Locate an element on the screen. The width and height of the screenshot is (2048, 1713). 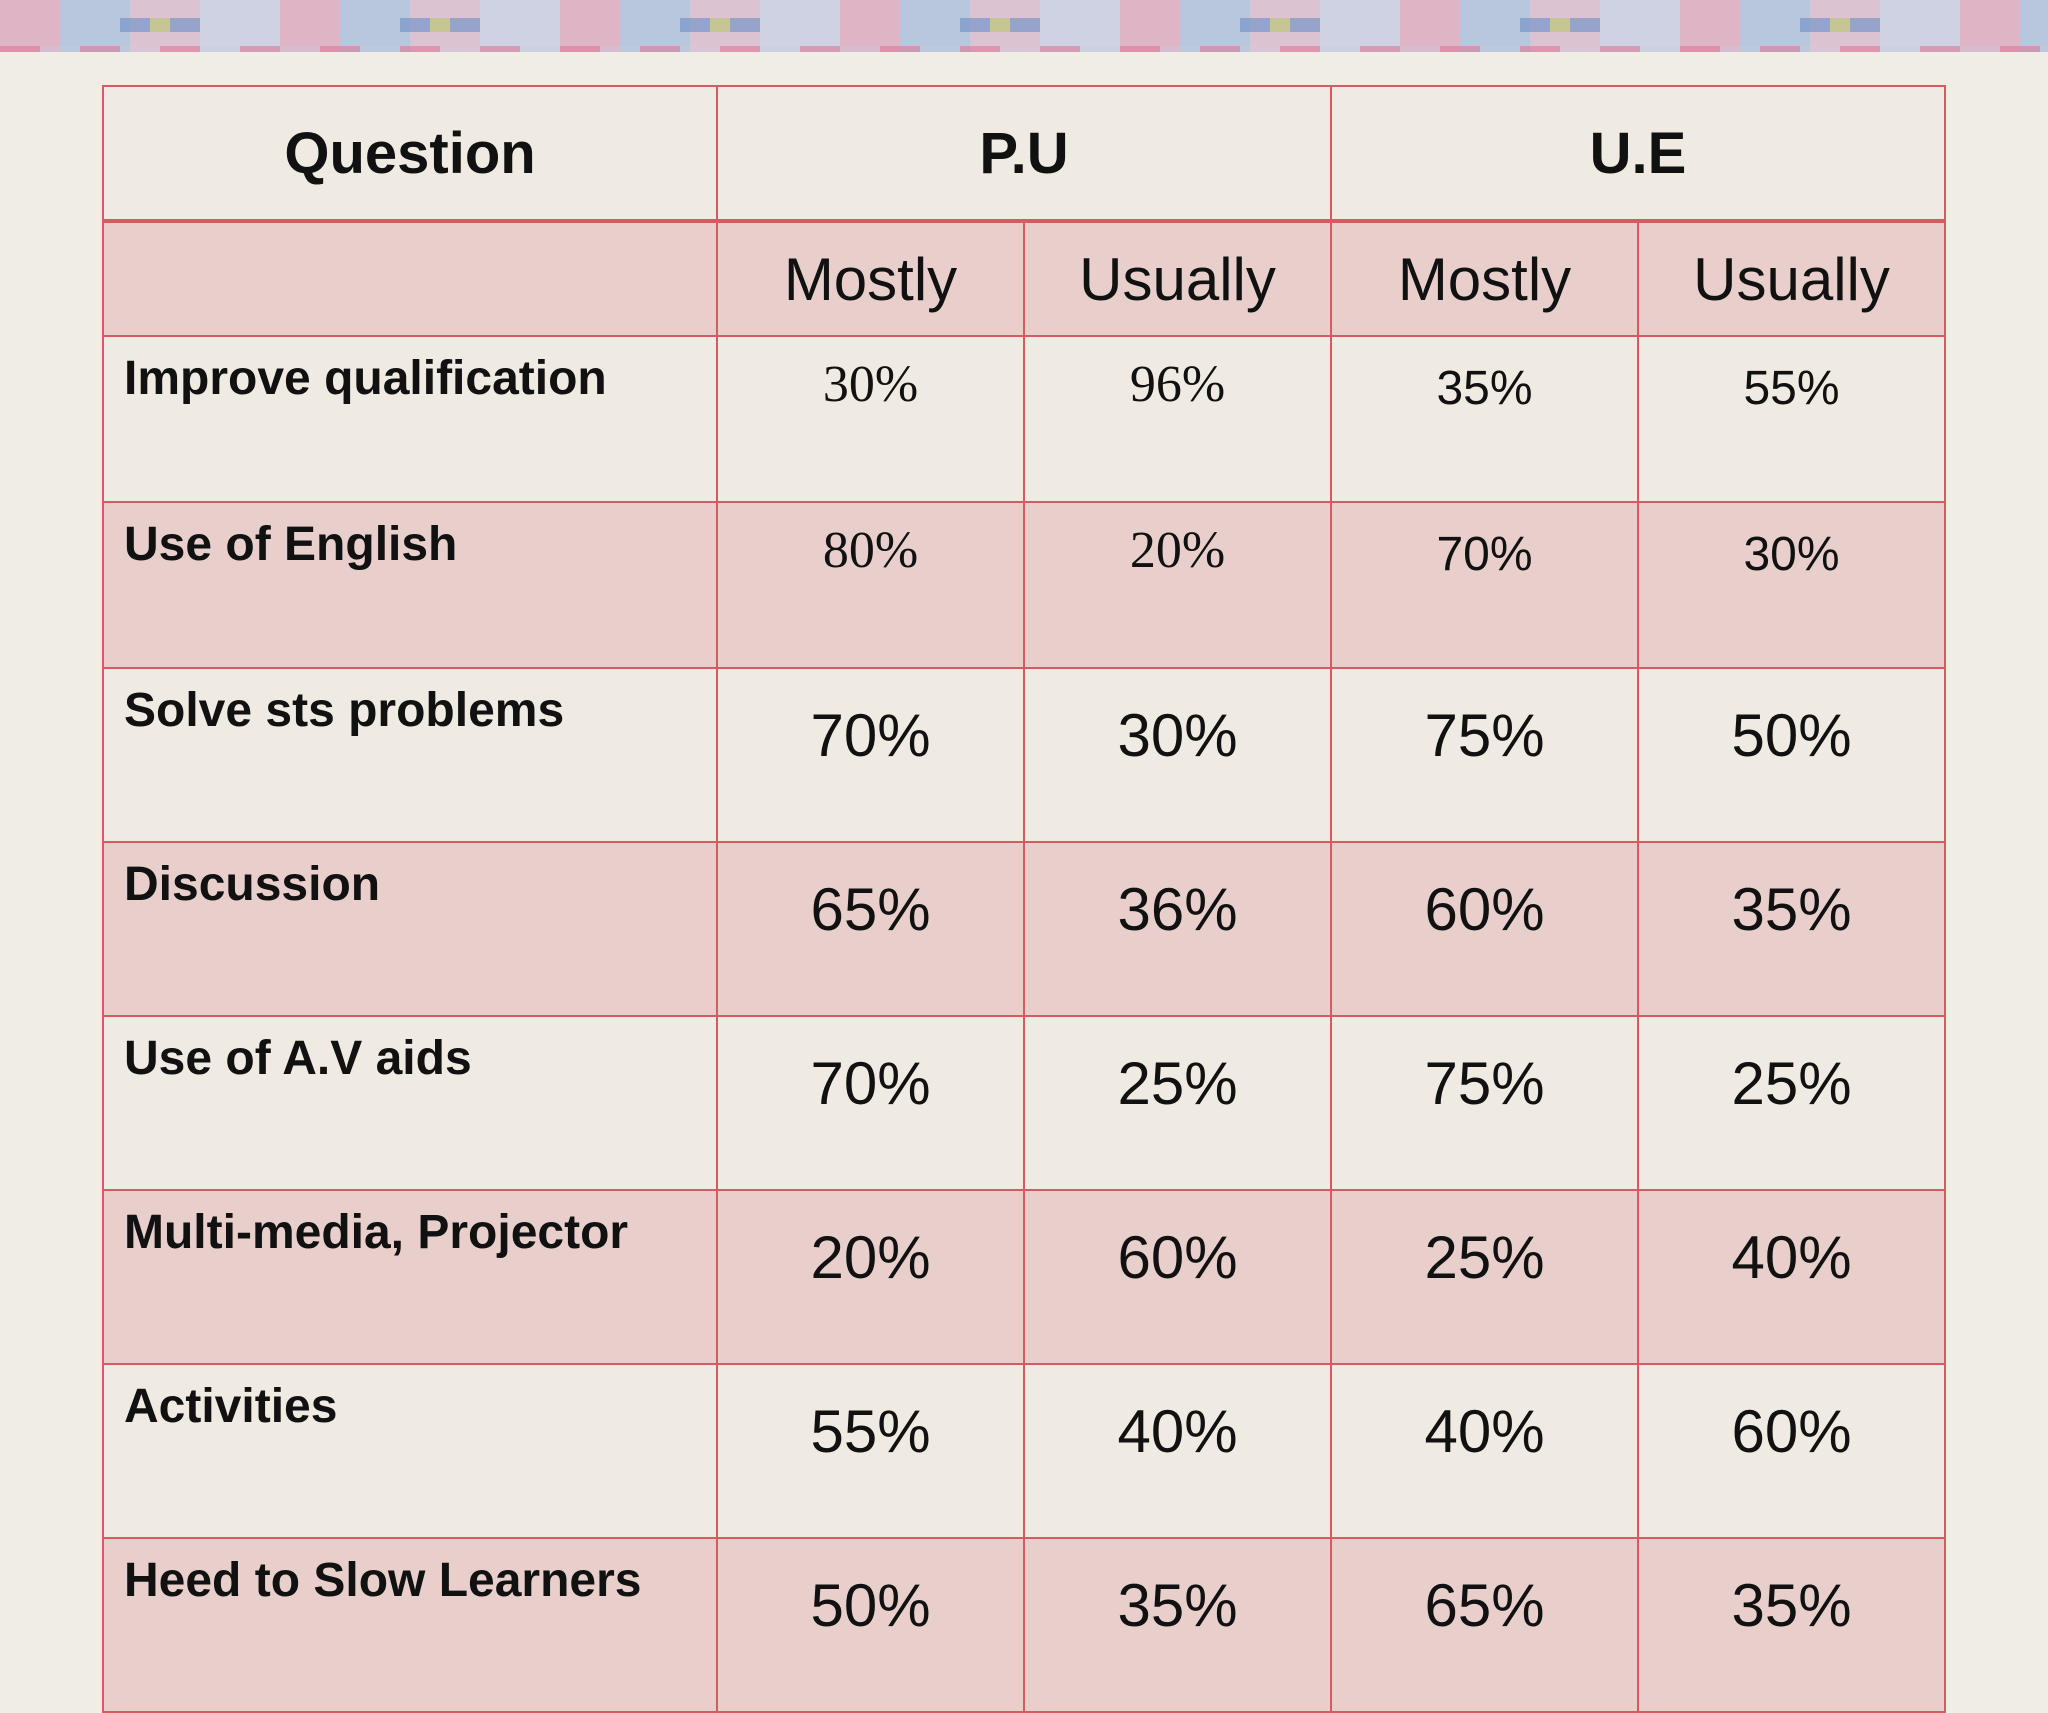
row-label: Improve qualification is located at coordinates (410, 419).